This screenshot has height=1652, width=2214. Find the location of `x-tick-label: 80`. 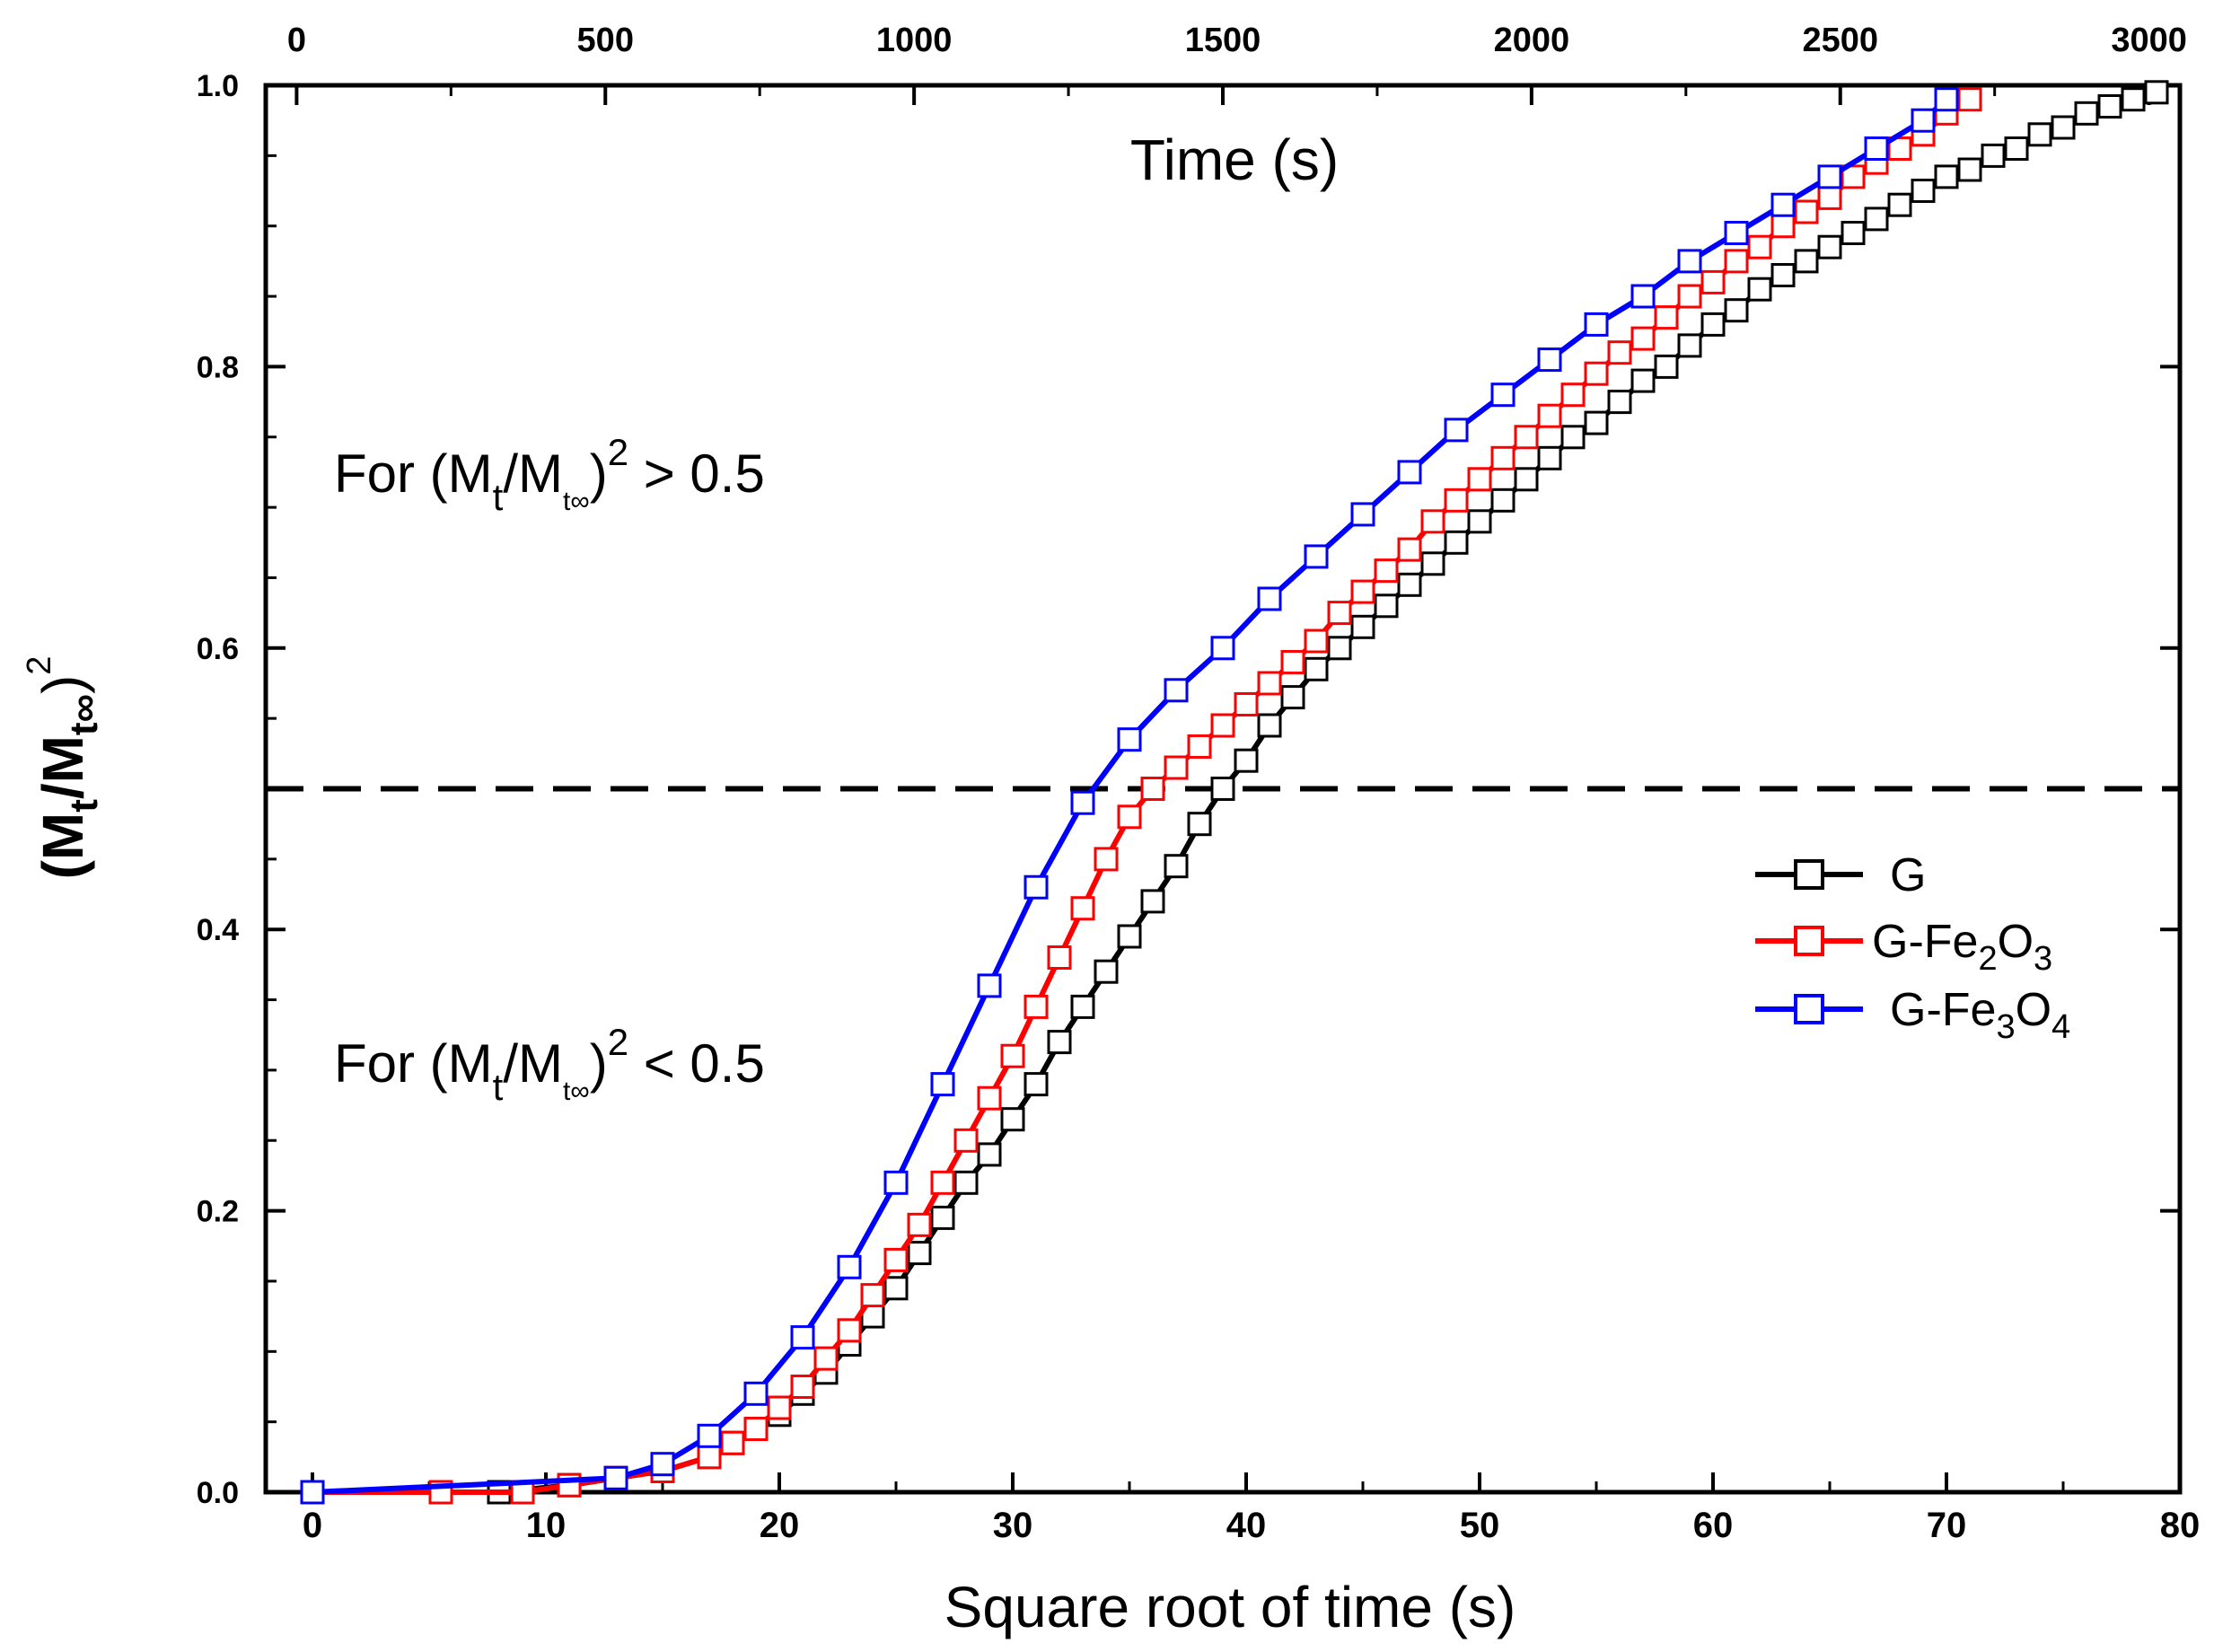

x-tick-label: 80 is located at coordinates (2180, 1526).